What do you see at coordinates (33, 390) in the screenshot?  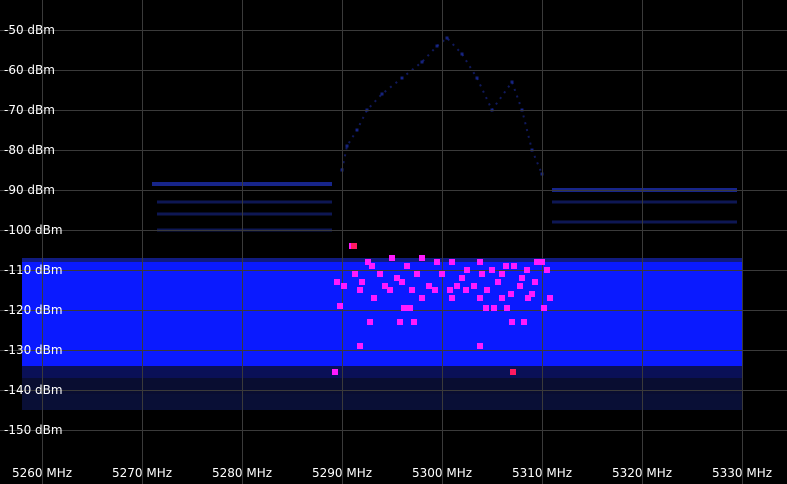 I see `y-tick-label: -140 dBm` at bounding box center [33, 390].